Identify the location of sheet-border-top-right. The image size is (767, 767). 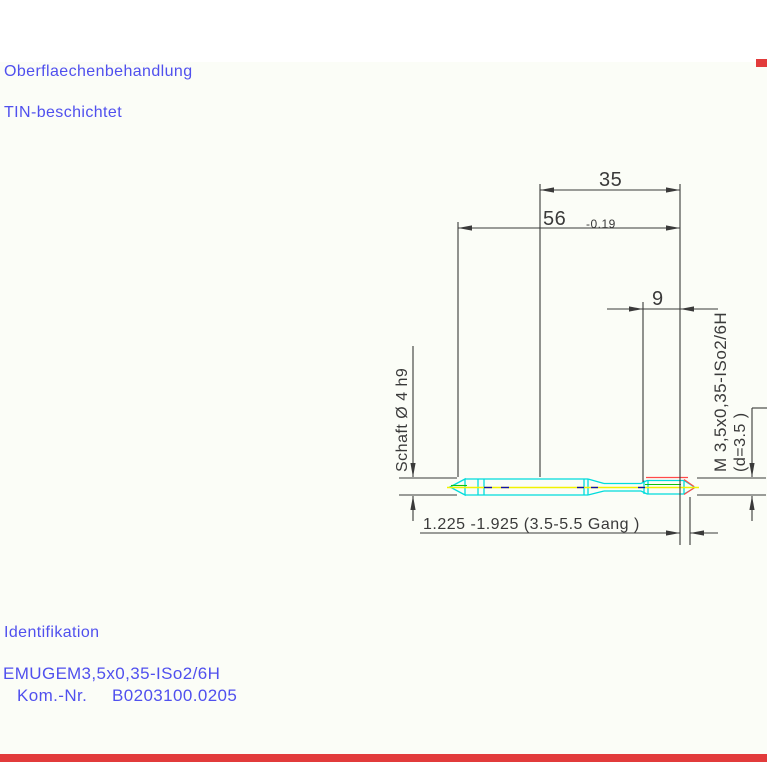
(761, 63).